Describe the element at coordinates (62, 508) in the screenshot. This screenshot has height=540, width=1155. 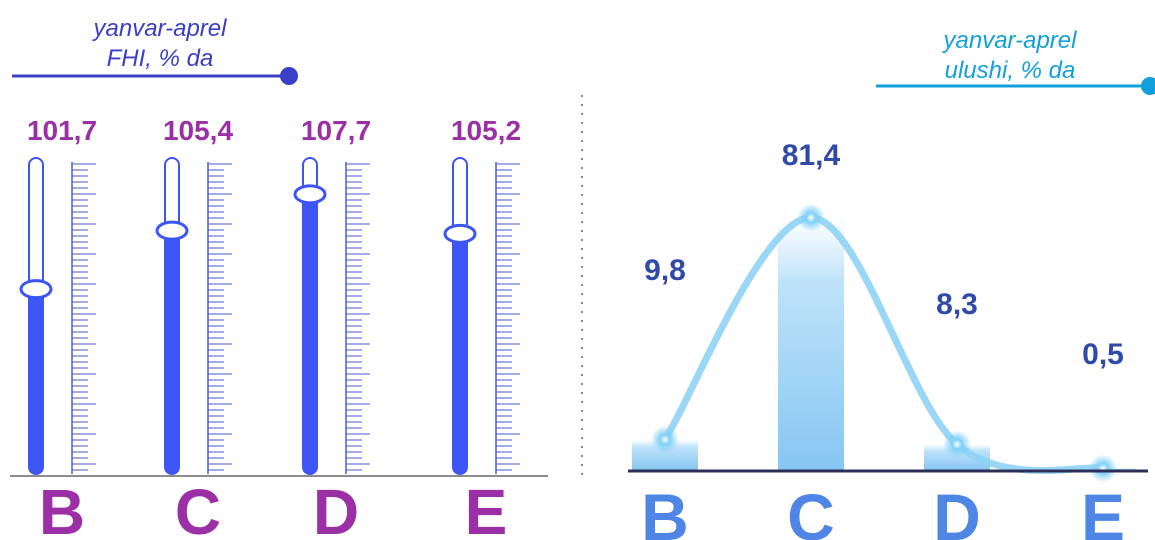
I see `left-category-label-B: B` at that location.